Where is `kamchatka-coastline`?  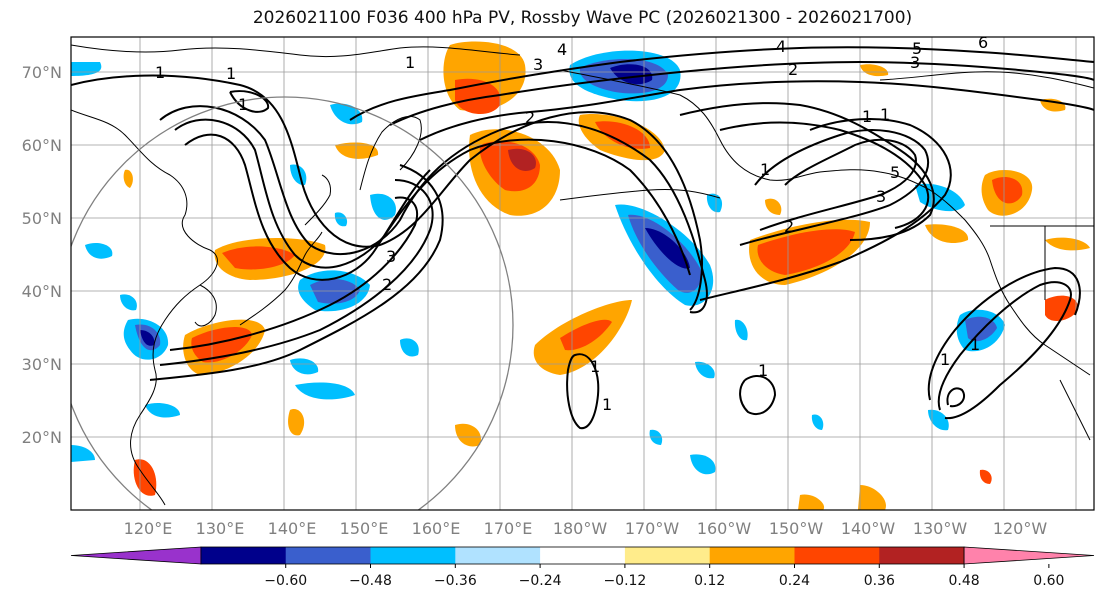
kamchatka-coastline is located at coordinates (390, 153).